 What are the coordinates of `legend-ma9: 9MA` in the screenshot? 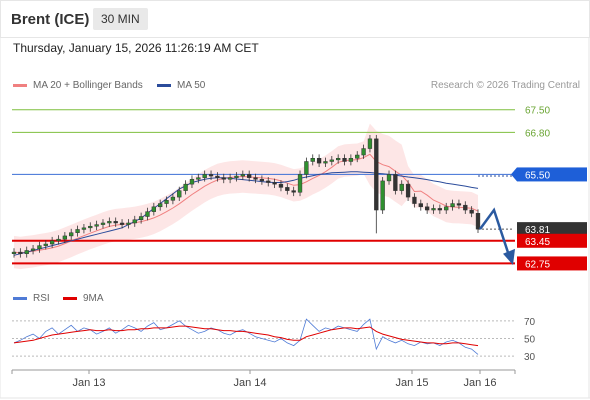 It's located at (83, 298).